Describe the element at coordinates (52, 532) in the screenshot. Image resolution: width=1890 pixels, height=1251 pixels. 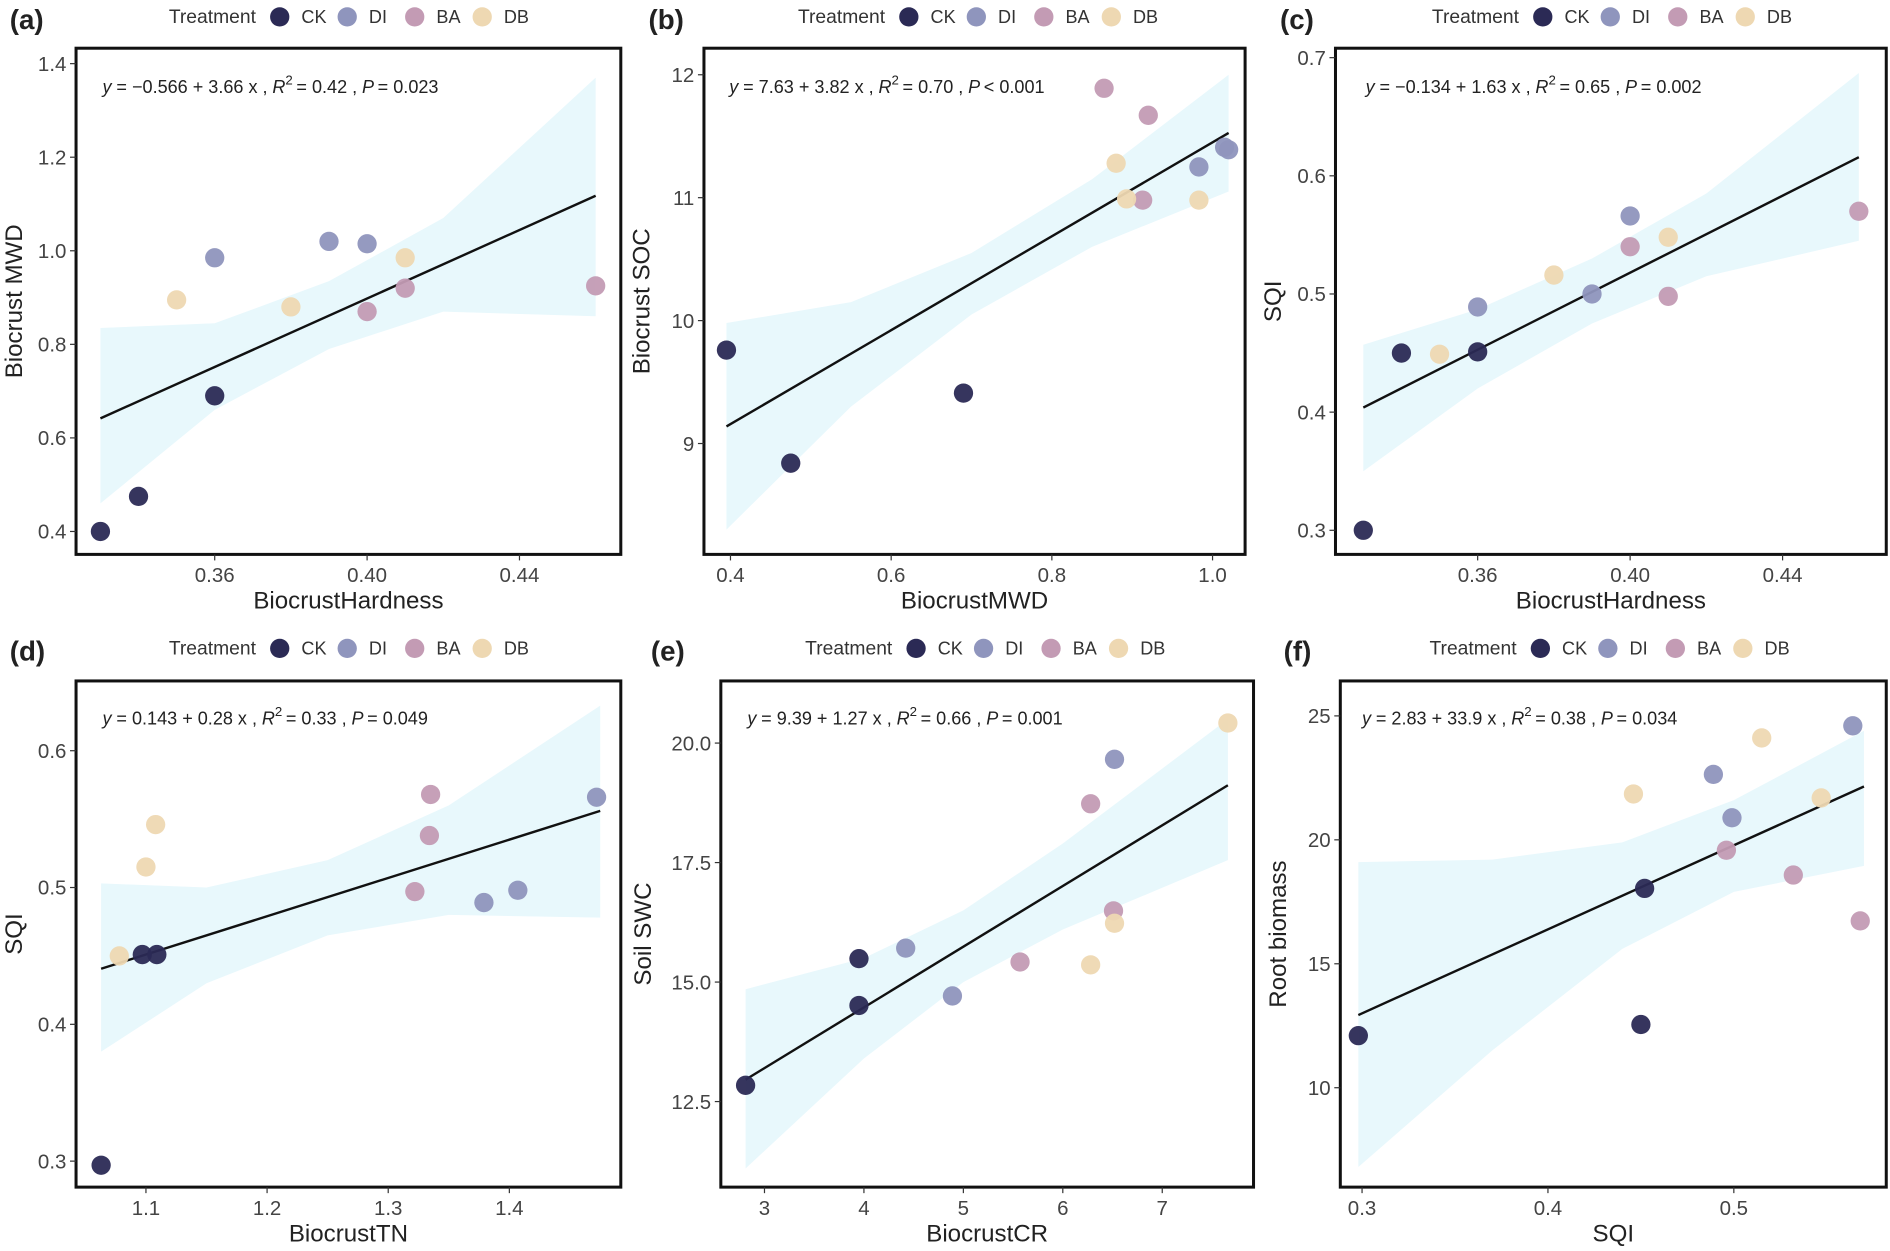
I see `y-tick-label: 0.4` at that location.